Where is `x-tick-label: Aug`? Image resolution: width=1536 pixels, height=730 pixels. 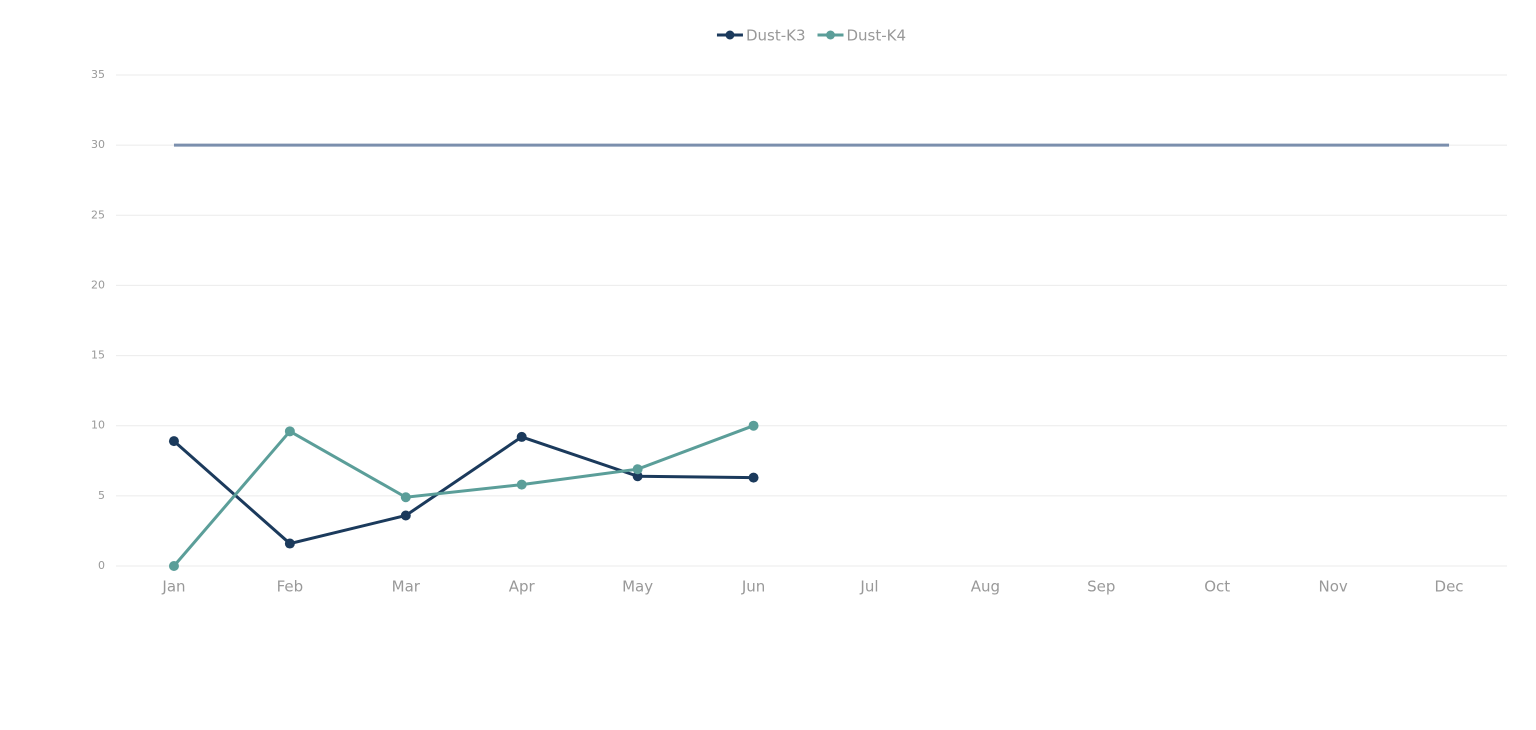
x-tick-label: Aug is located at coordinates (985, 587).